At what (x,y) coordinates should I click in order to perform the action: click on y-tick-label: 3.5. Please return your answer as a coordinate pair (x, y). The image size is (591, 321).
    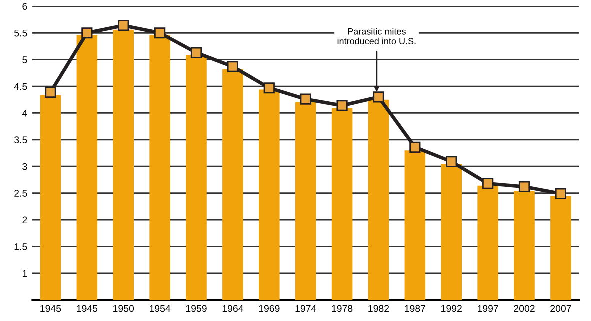
    Looking at the image, I should click on (21, 140).